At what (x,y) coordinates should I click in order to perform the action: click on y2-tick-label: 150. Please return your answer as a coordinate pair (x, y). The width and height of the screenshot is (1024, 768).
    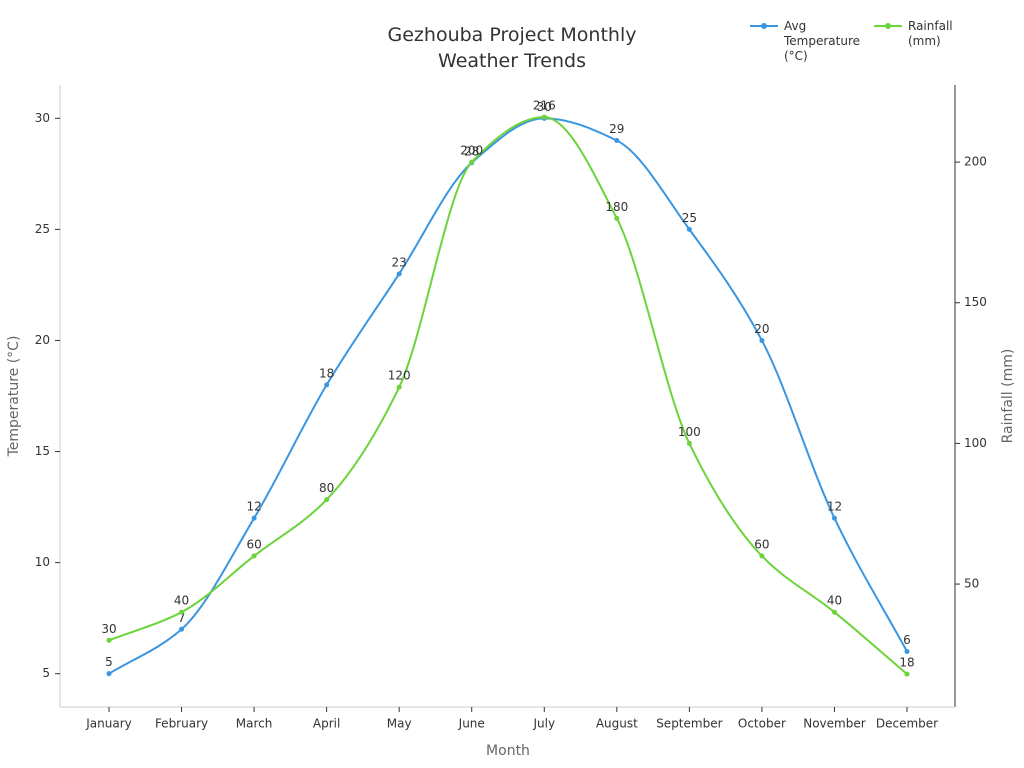
    Looking at the image, I should click on (975, 302).